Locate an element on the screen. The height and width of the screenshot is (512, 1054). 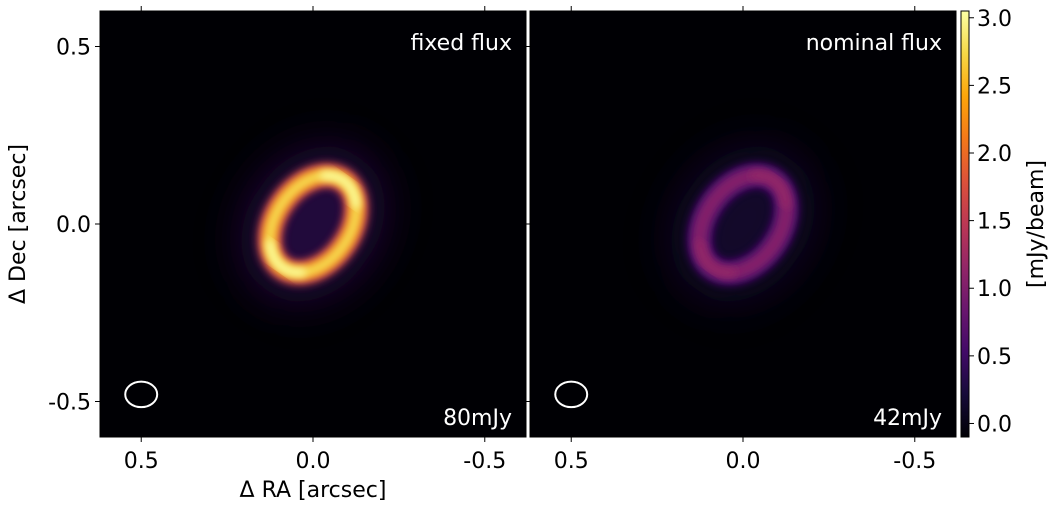
colorbar-tick-label: 2.5 is located at coordinates (994, 86).